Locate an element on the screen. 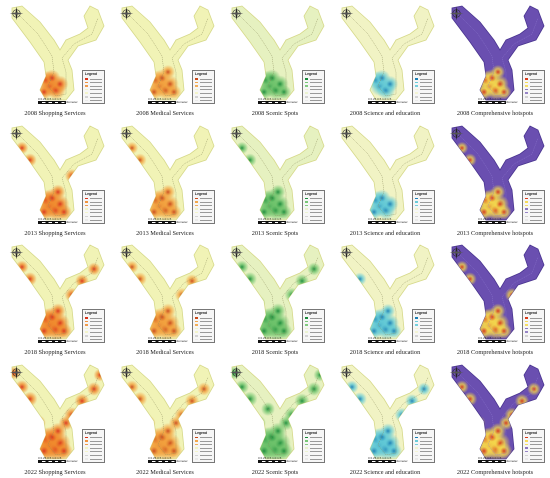 The width and height of the screenshot is (550, 478). heatmap-scenic is located at coordinates (278, 292).